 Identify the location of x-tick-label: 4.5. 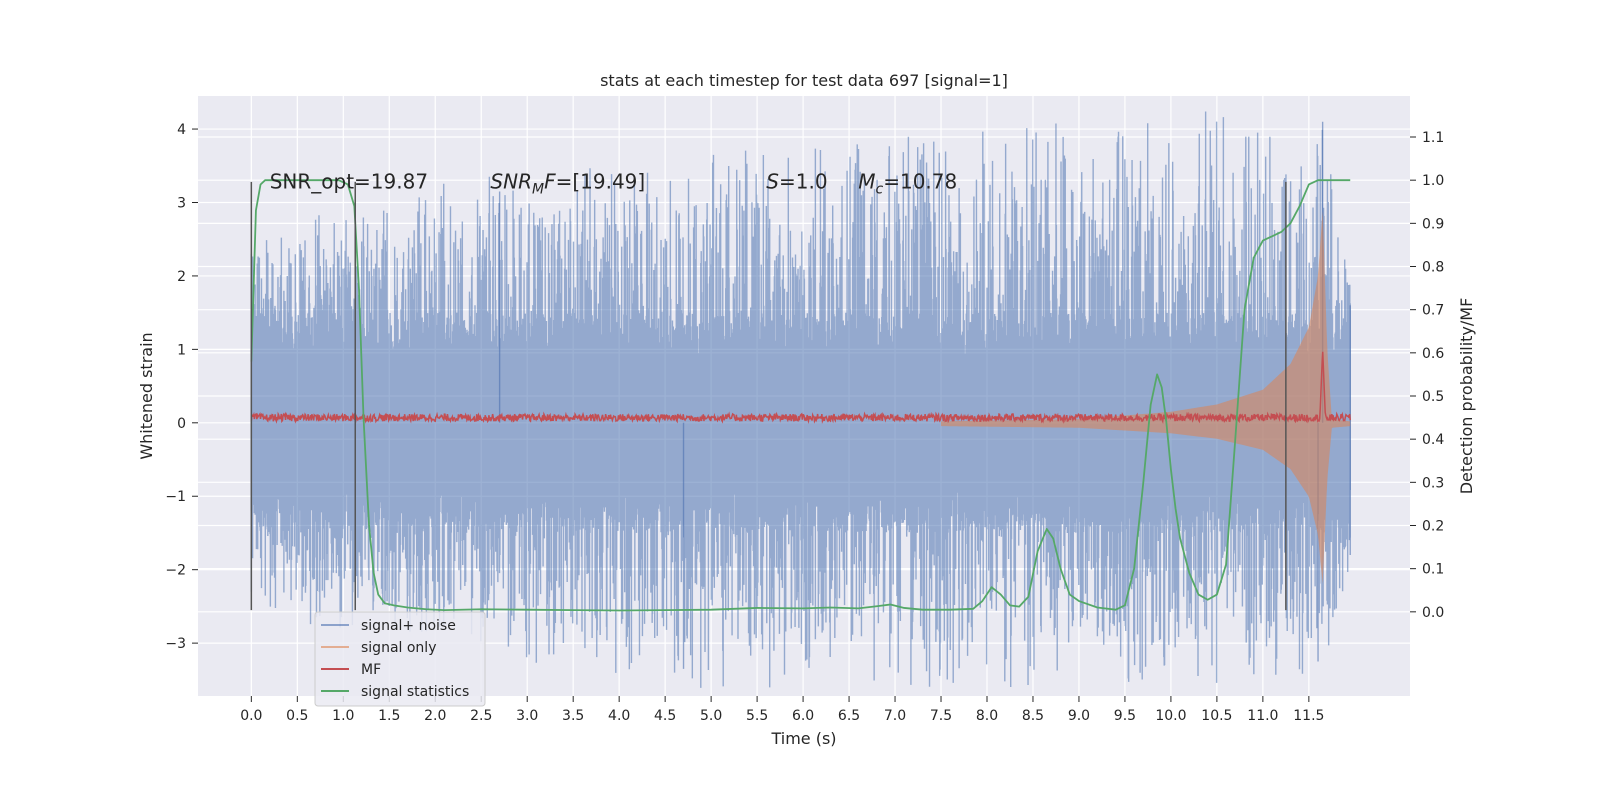
(665, 716).